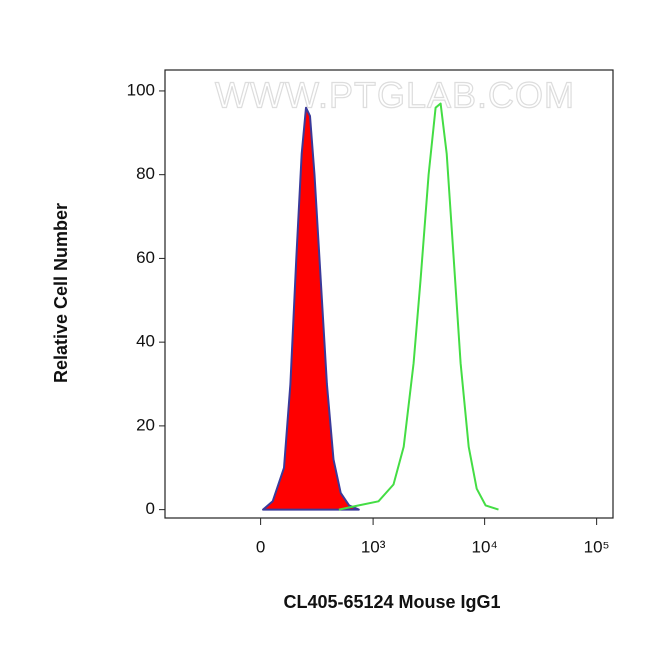 This screenshot has width=650, height=645. What do you see at coordinates (485, 546) in the screenshot?
I see `x-tick-label: 10⁴` at bounding box center [485, 546].